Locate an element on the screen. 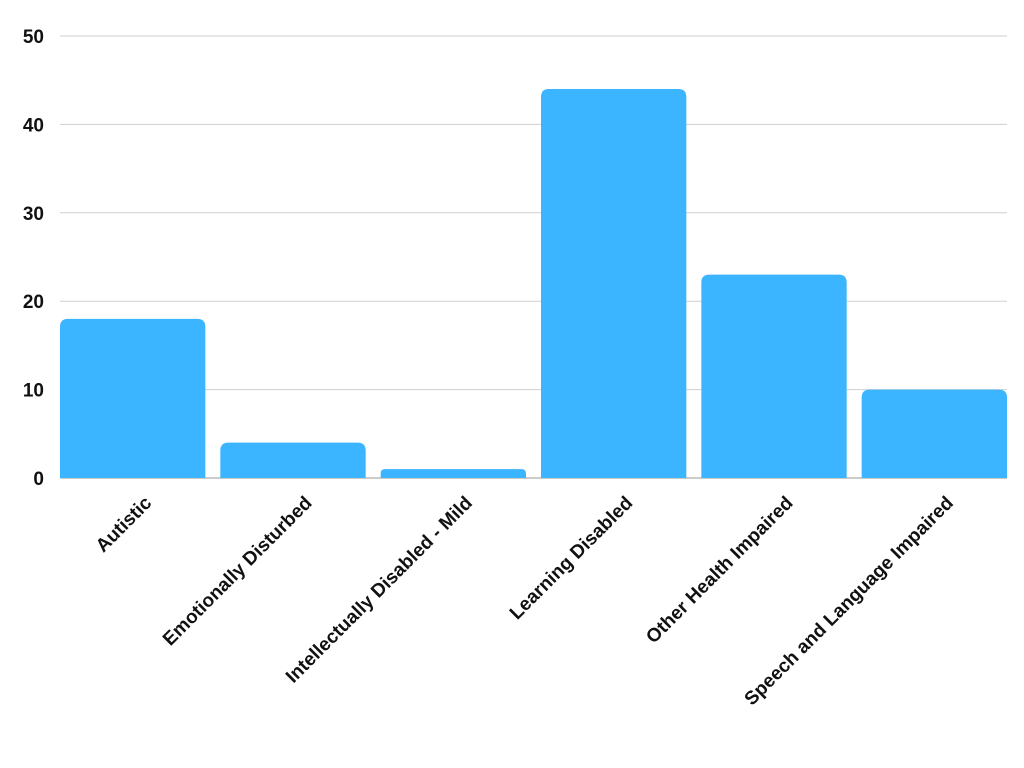  y-tick-label: 40 is located at coordinates (33, 125).